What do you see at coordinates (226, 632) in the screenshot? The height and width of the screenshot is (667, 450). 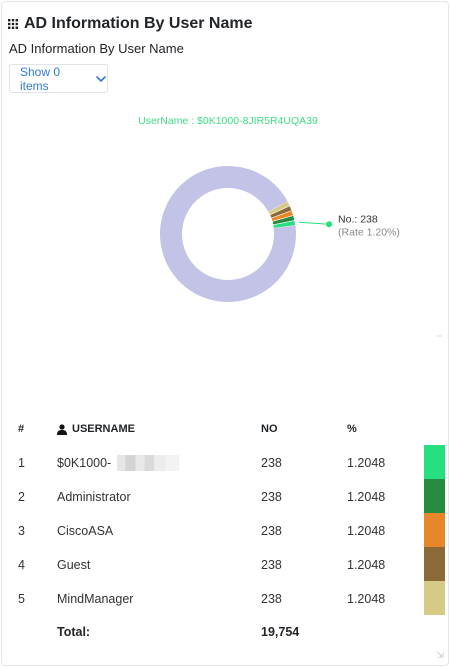 I see `table-footer-row: Total: 19,754` at bounding box center [226, 632].